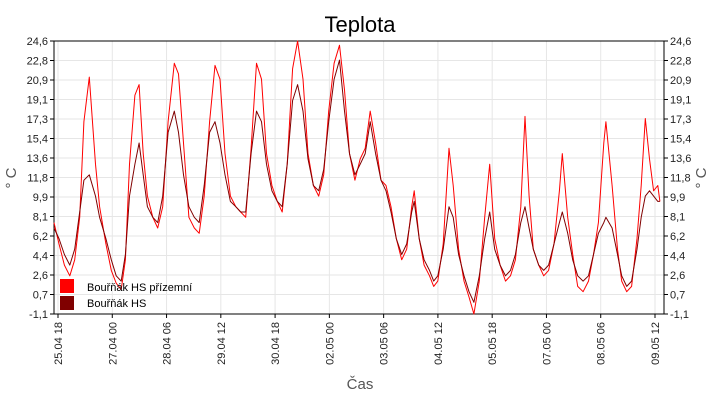 Image resolution: width=720 pixels, height=400 pixels. What do you see at coordinates (276, 343) in the screenshot?
I see `x-tick-label: 30.04 18` at bounding box center [276, 343].